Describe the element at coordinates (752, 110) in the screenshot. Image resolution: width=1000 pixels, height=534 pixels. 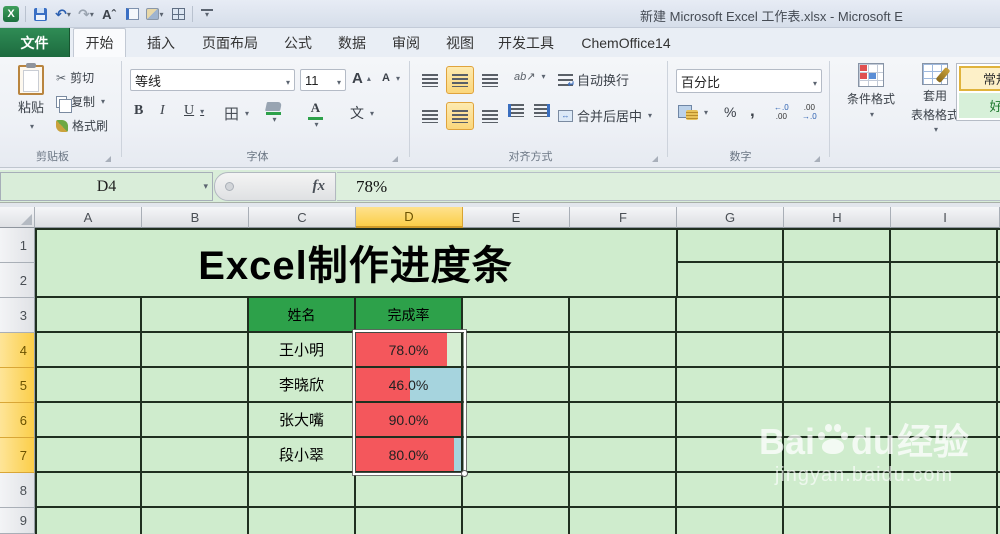
I see `comma-style-button: ,` at that location.